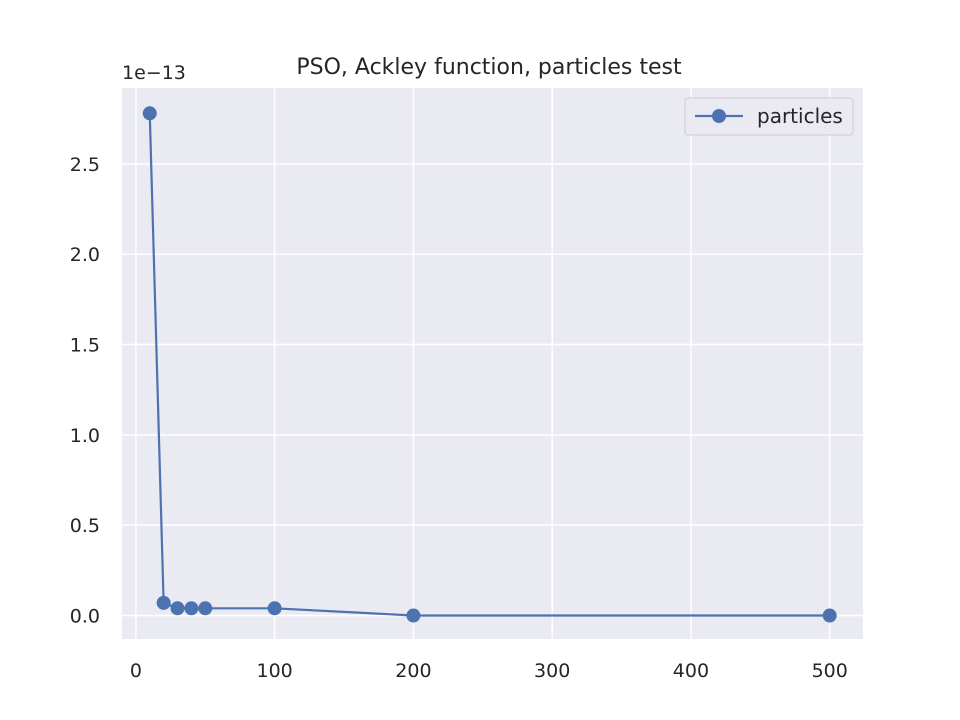  Describe the element at coordinates (154, 73) in the screenshot. I see `y-axis-offset-label: 1e−13` at that location.